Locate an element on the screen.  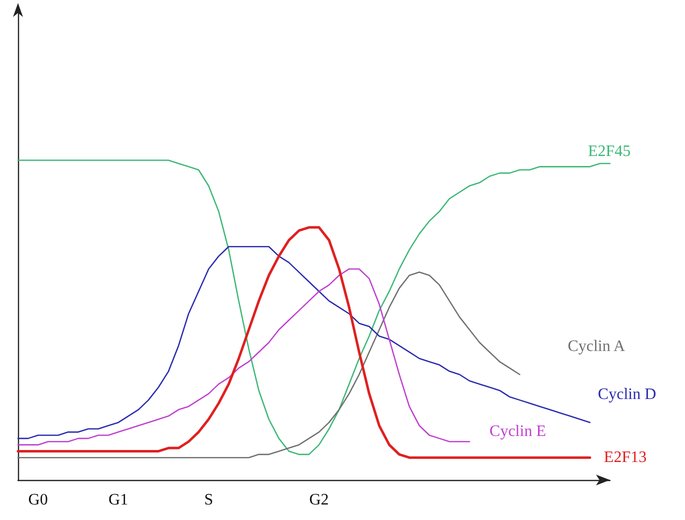
series-label: E2F13 is located at coordinates (625, 457).